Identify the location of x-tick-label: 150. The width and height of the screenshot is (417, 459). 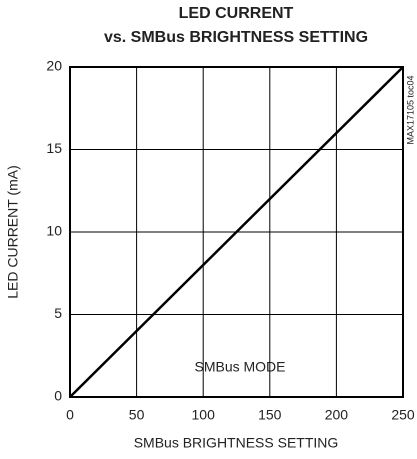
(270, 415).